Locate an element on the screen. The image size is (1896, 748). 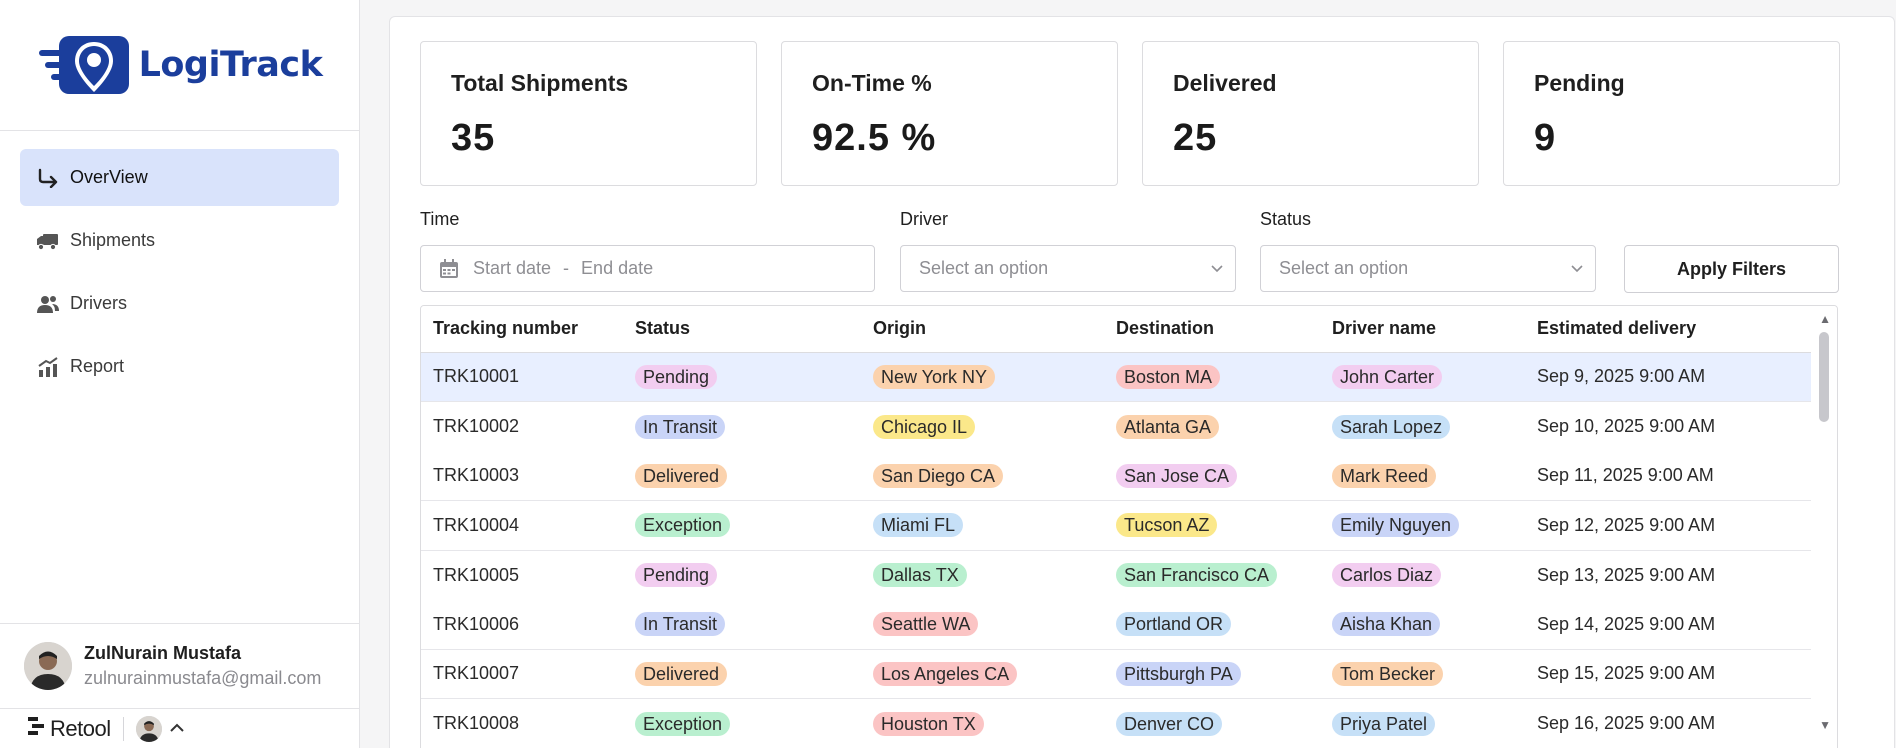
eta-cell: Sep 11, 2025 9:00 AM is located at coordinates (1625, 475).